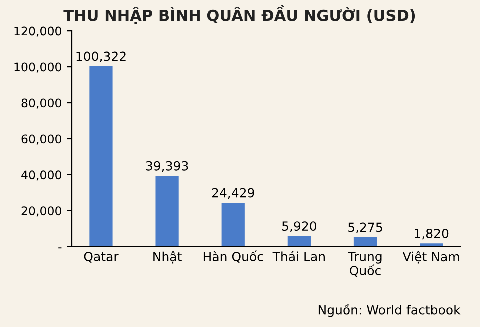 This screenshot has width=480, height=327. Describe the element at coordinates (42, 139) in the screenshot. I see `y-tick-label: 60,000` at that location.